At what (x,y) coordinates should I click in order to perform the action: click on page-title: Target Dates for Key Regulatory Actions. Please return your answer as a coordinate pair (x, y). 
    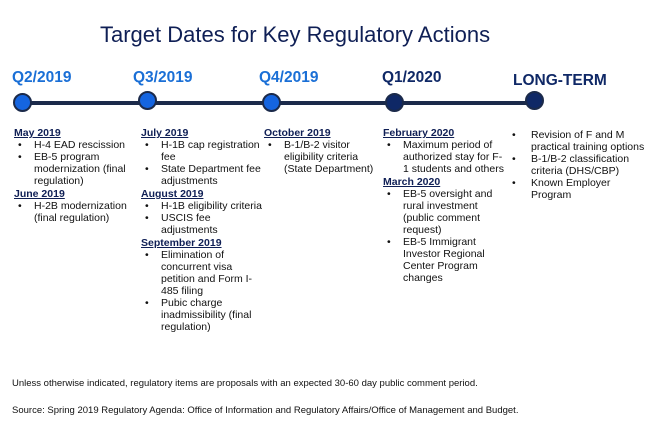
    Looking at the image, I should click on (295, 34).